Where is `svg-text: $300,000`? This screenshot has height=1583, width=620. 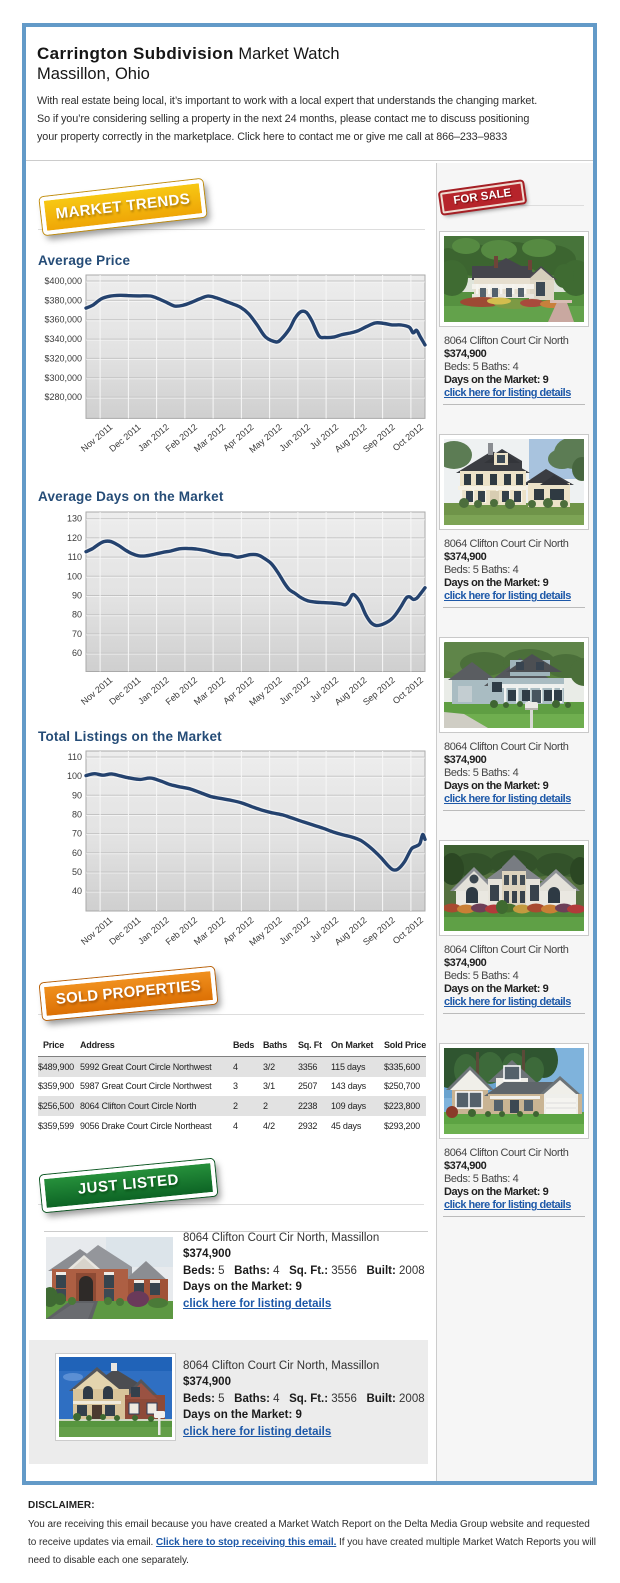
svg-text: $300,000 is located at coordinates (63, 378).